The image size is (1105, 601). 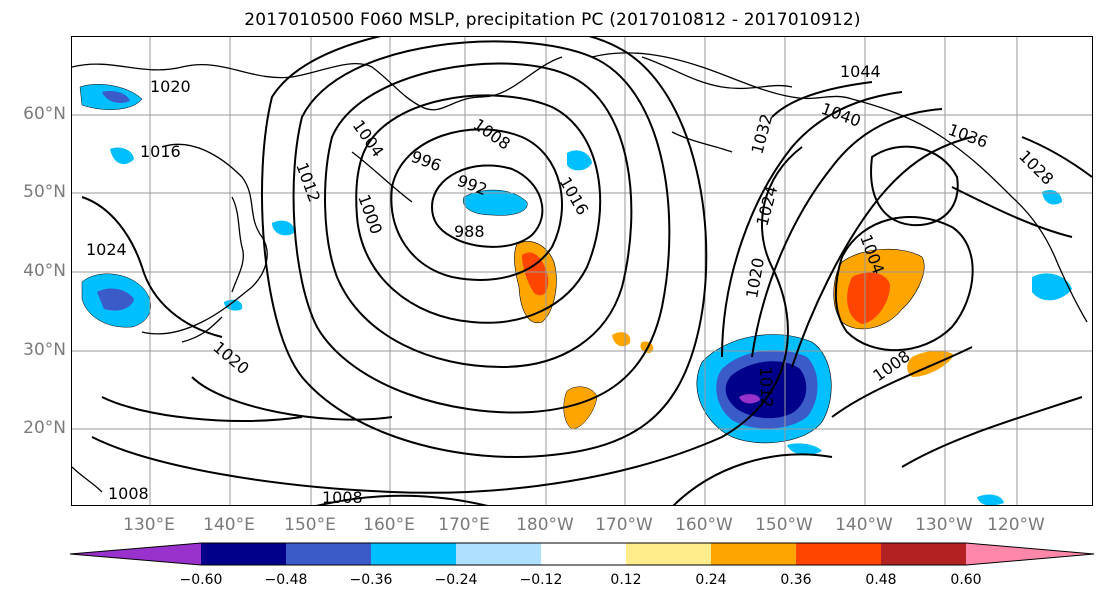 I want to click on colorbar-tick-label: −0.60, so click(x=201, y=580).